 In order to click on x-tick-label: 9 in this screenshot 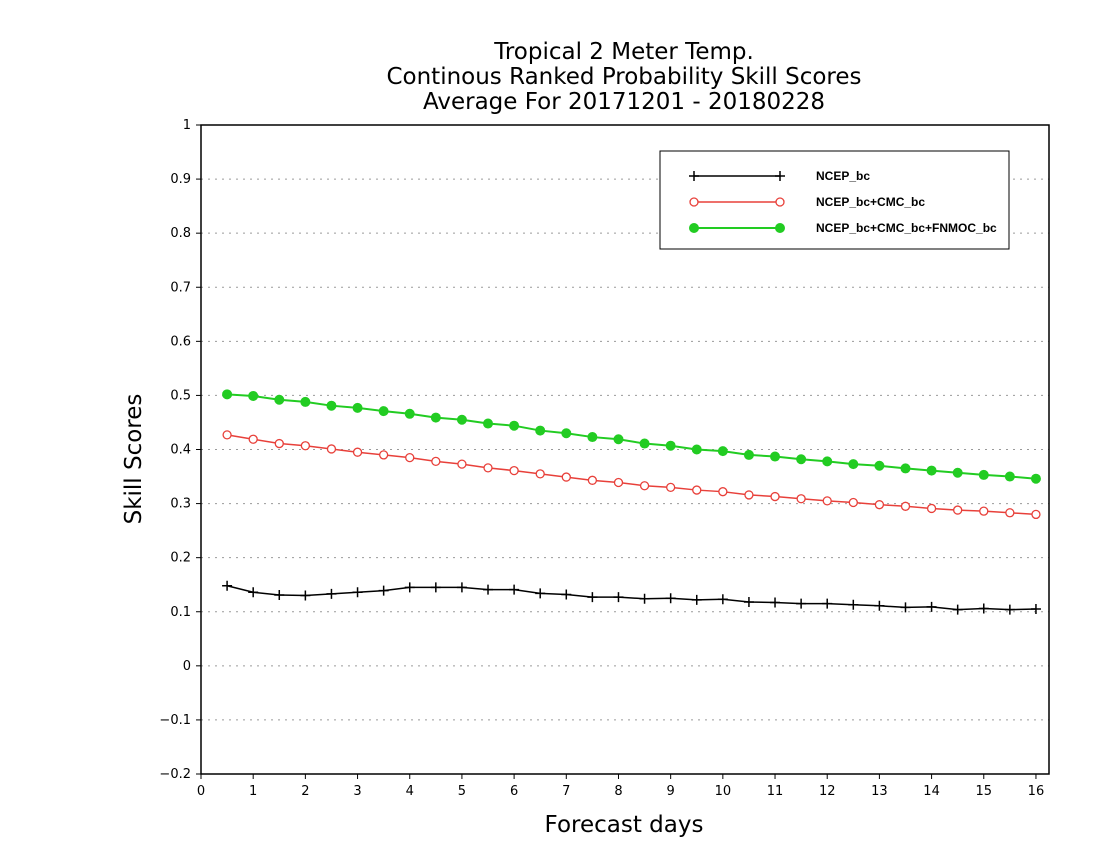, I will do `click(671, 791)`.